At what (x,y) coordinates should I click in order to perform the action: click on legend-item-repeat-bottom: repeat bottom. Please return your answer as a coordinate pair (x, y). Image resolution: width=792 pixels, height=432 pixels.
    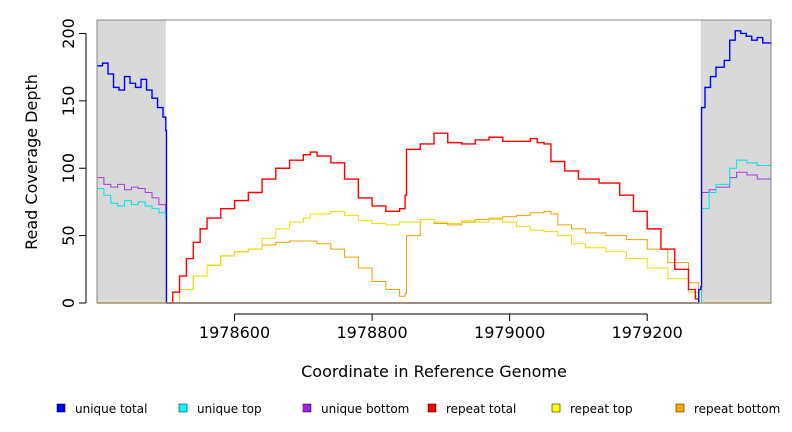
    Looking at the image, I should click on (727, 409).